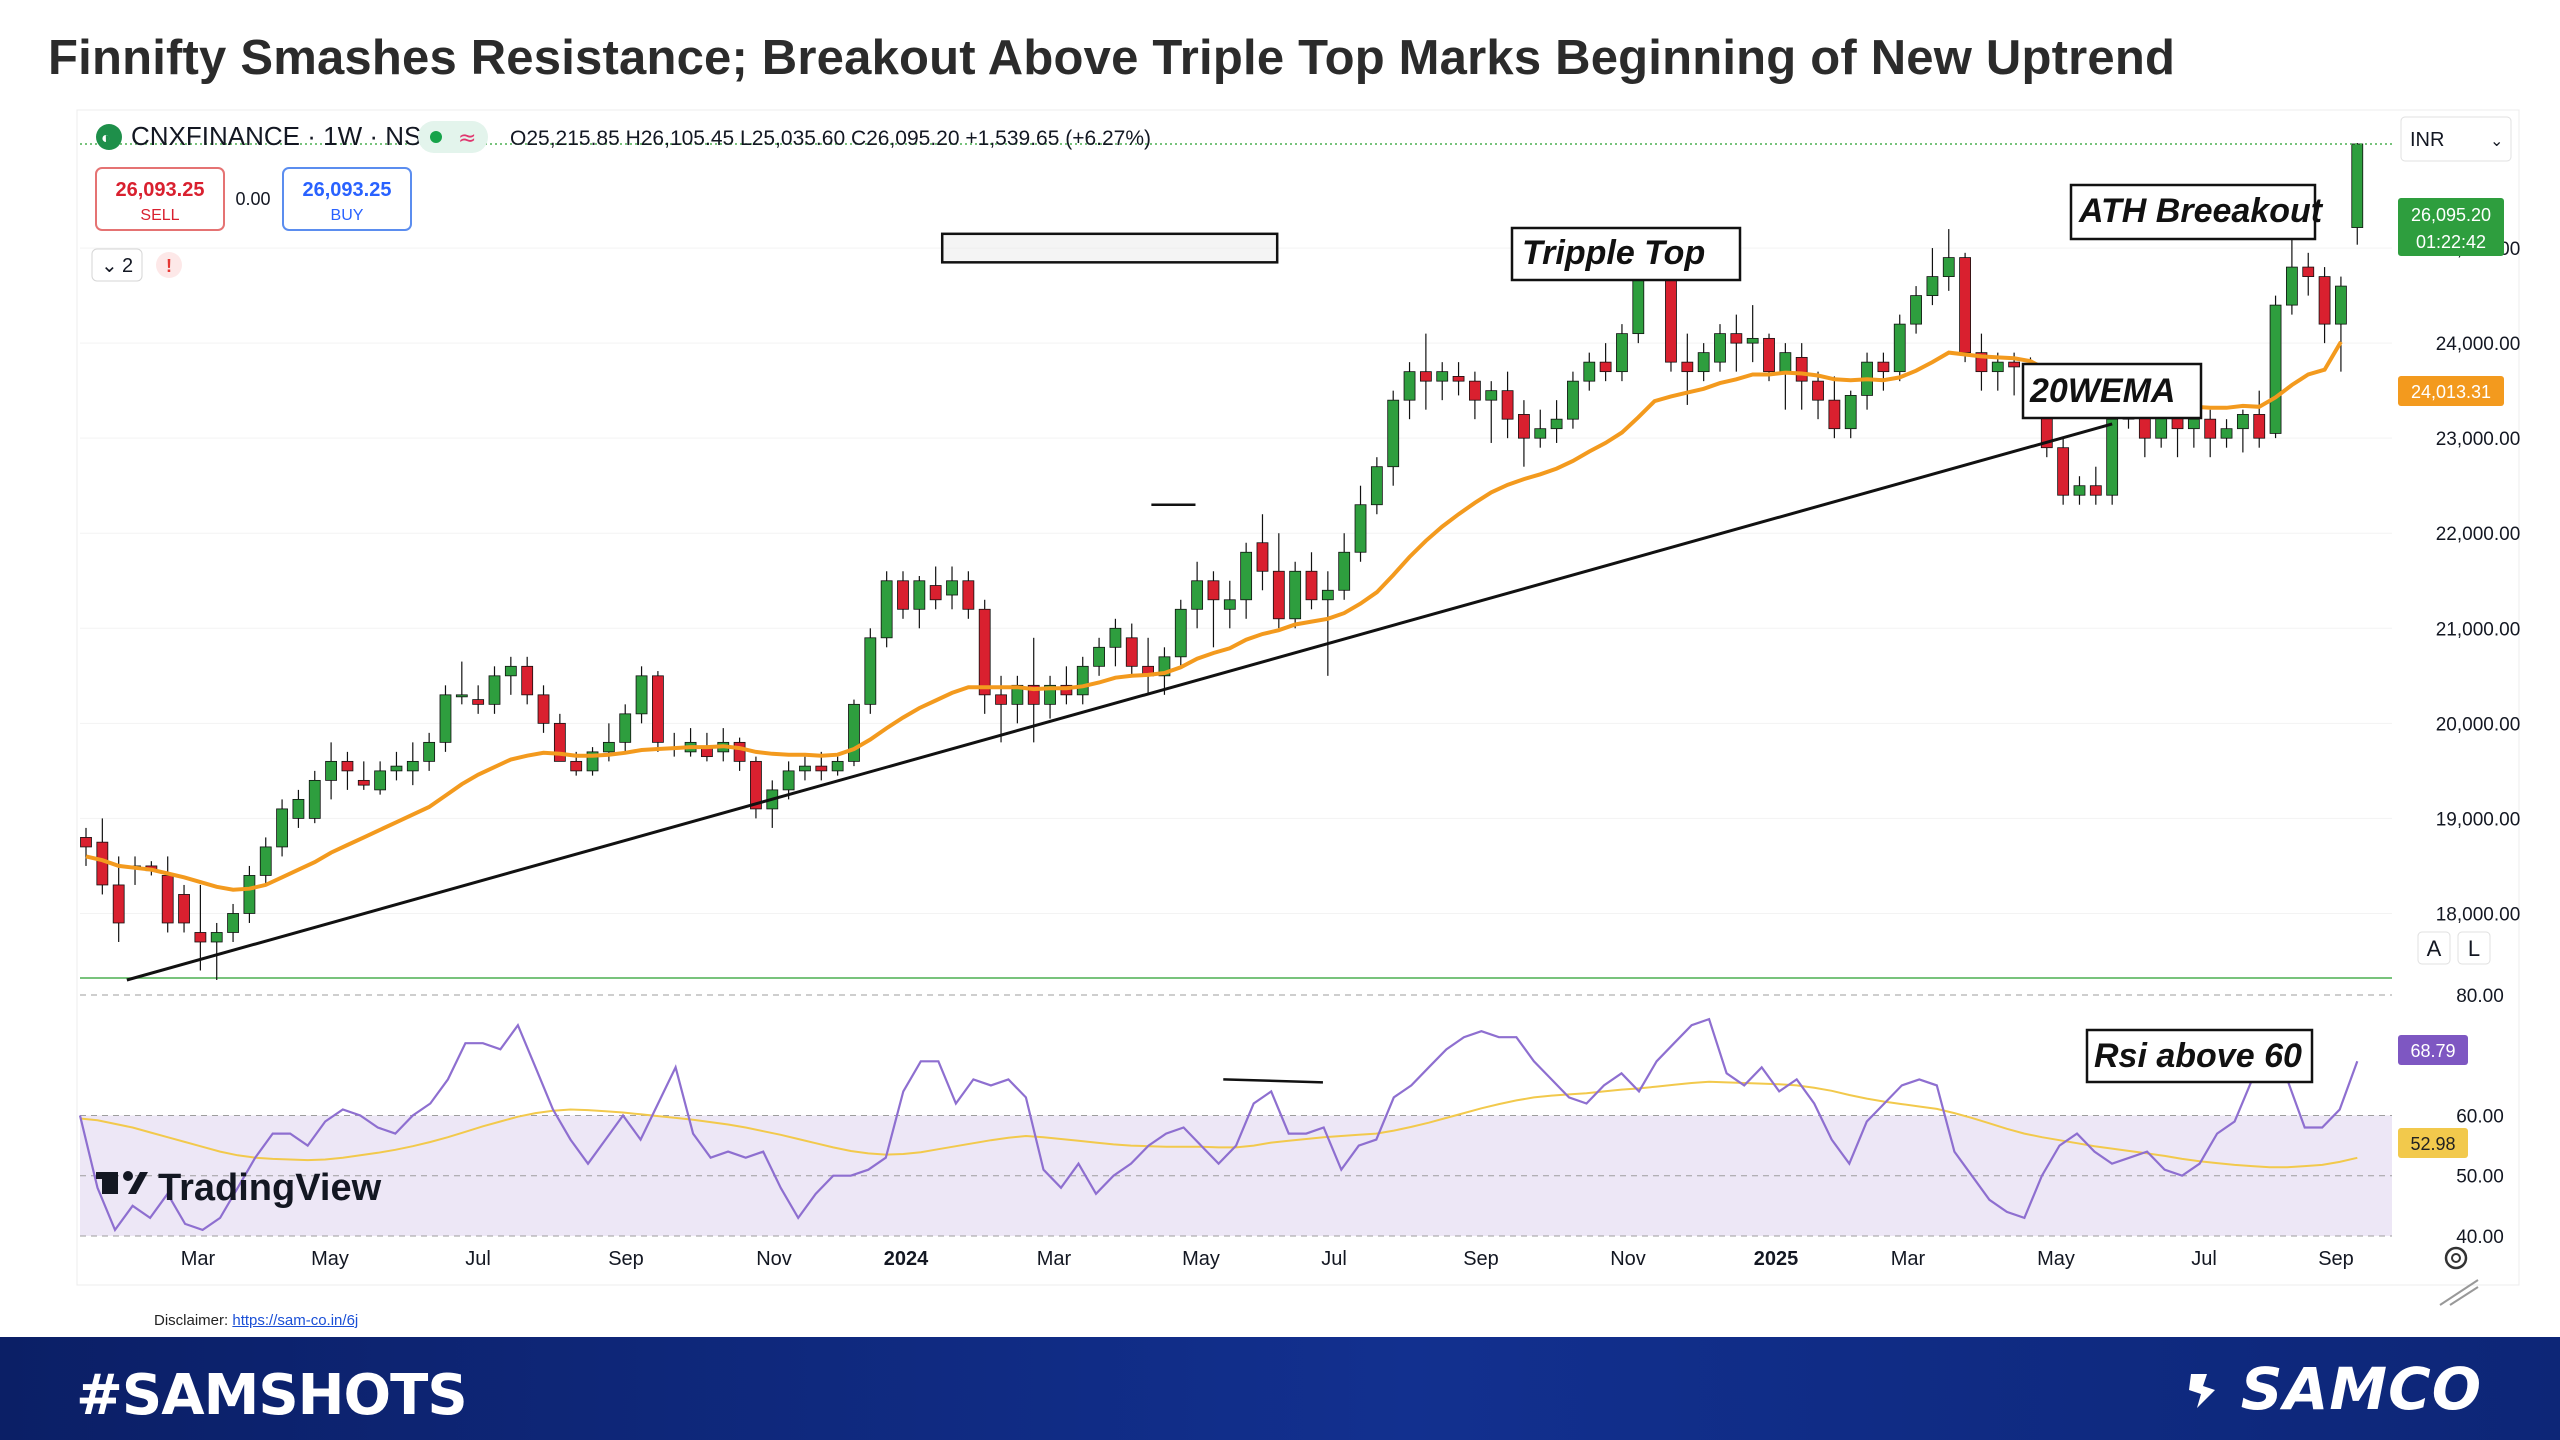  Describe the element at coordinates (2480, 1117) in the screenshot. I see `rsi-axis: 40.00 50.00 60.00 80.00` at that location.